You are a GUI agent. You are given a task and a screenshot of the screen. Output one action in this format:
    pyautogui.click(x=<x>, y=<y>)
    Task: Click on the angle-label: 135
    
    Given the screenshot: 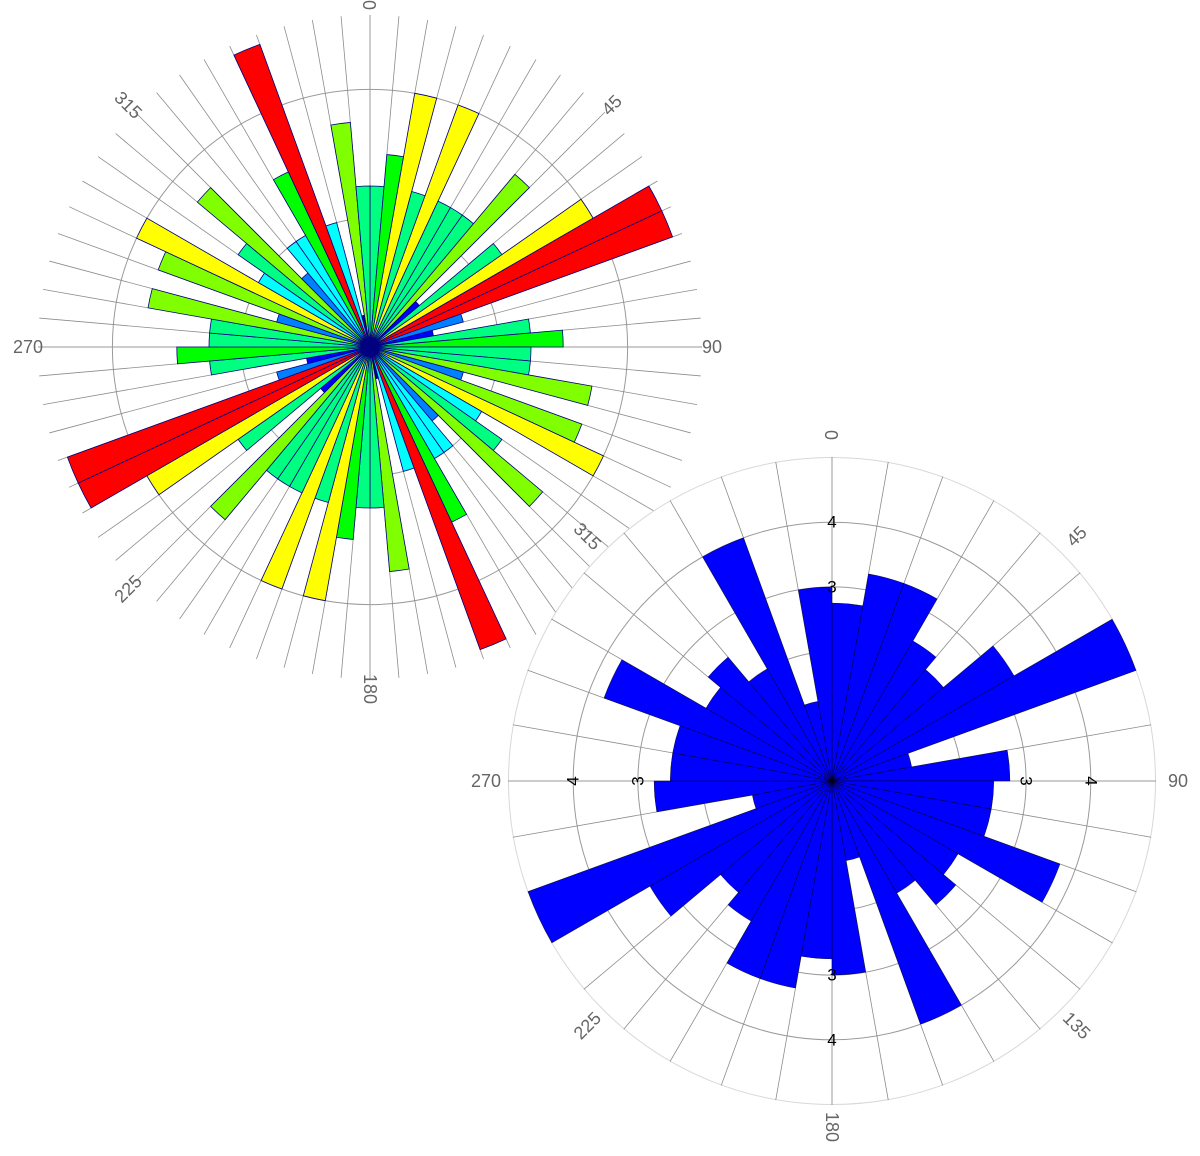 What is the action you would take?
    pyautogui.click(x=1076, y=1025)
    